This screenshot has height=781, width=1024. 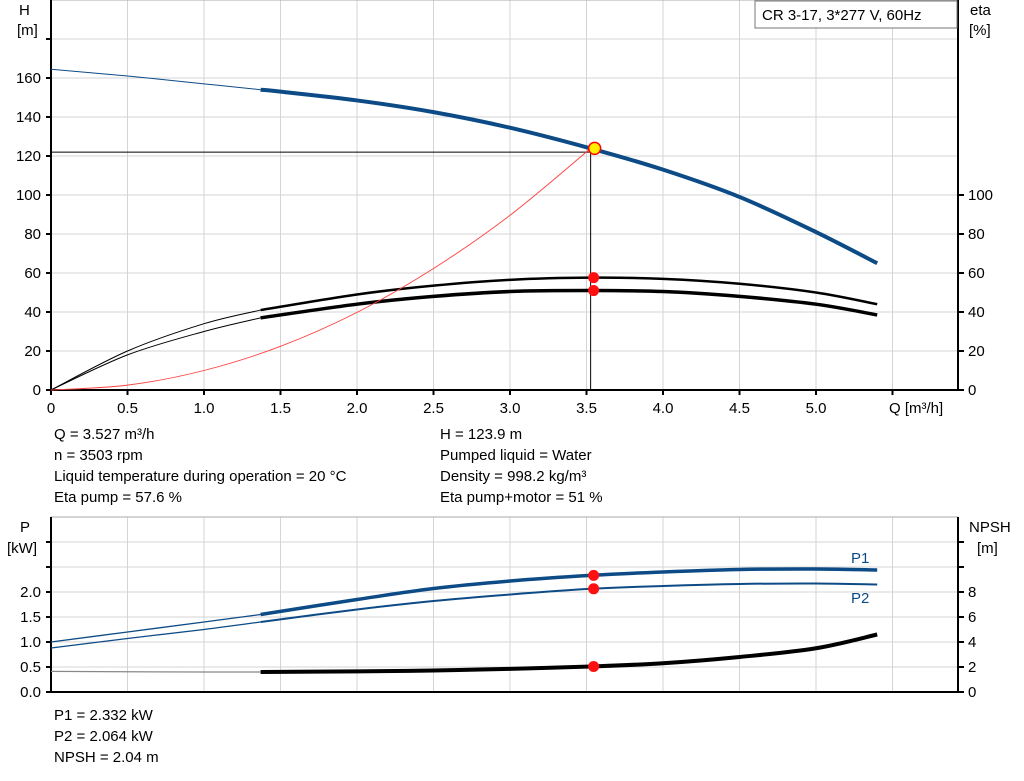 What do you see at coordinates (433, 408) in the screenshot?
I see `x-tick-label: 2.5` at bounding box center [433, 408].